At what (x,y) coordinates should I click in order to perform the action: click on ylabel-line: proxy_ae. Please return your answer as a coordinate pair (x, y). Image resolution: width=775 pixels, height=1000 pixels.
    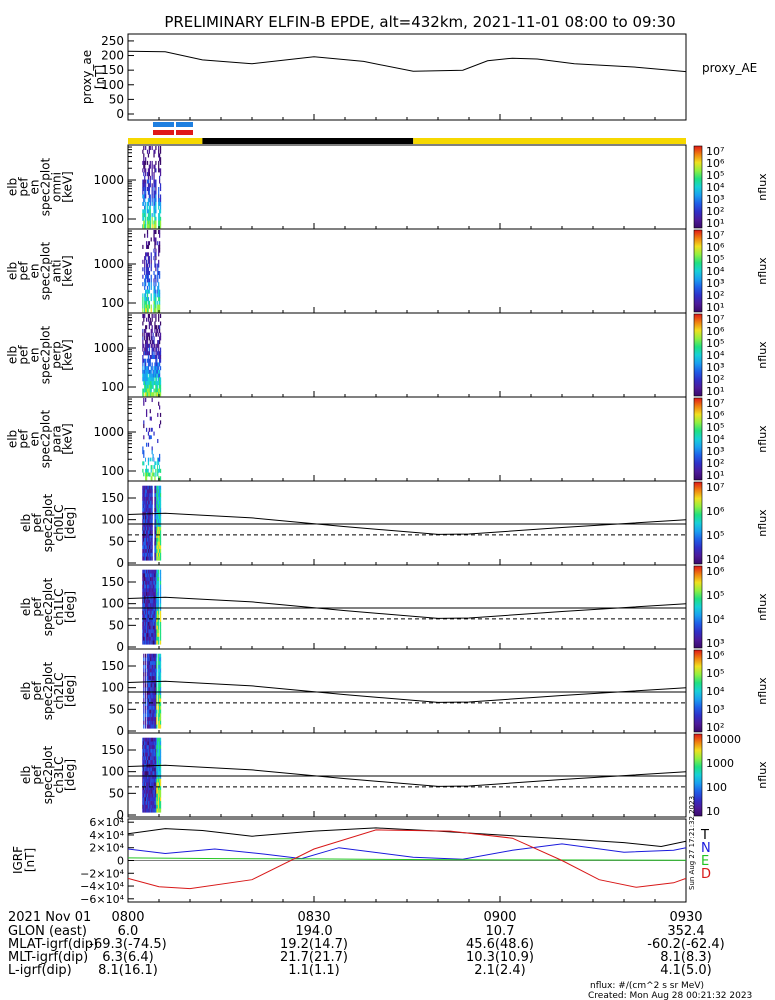
    Looking at the image, I should click on (87, 77).